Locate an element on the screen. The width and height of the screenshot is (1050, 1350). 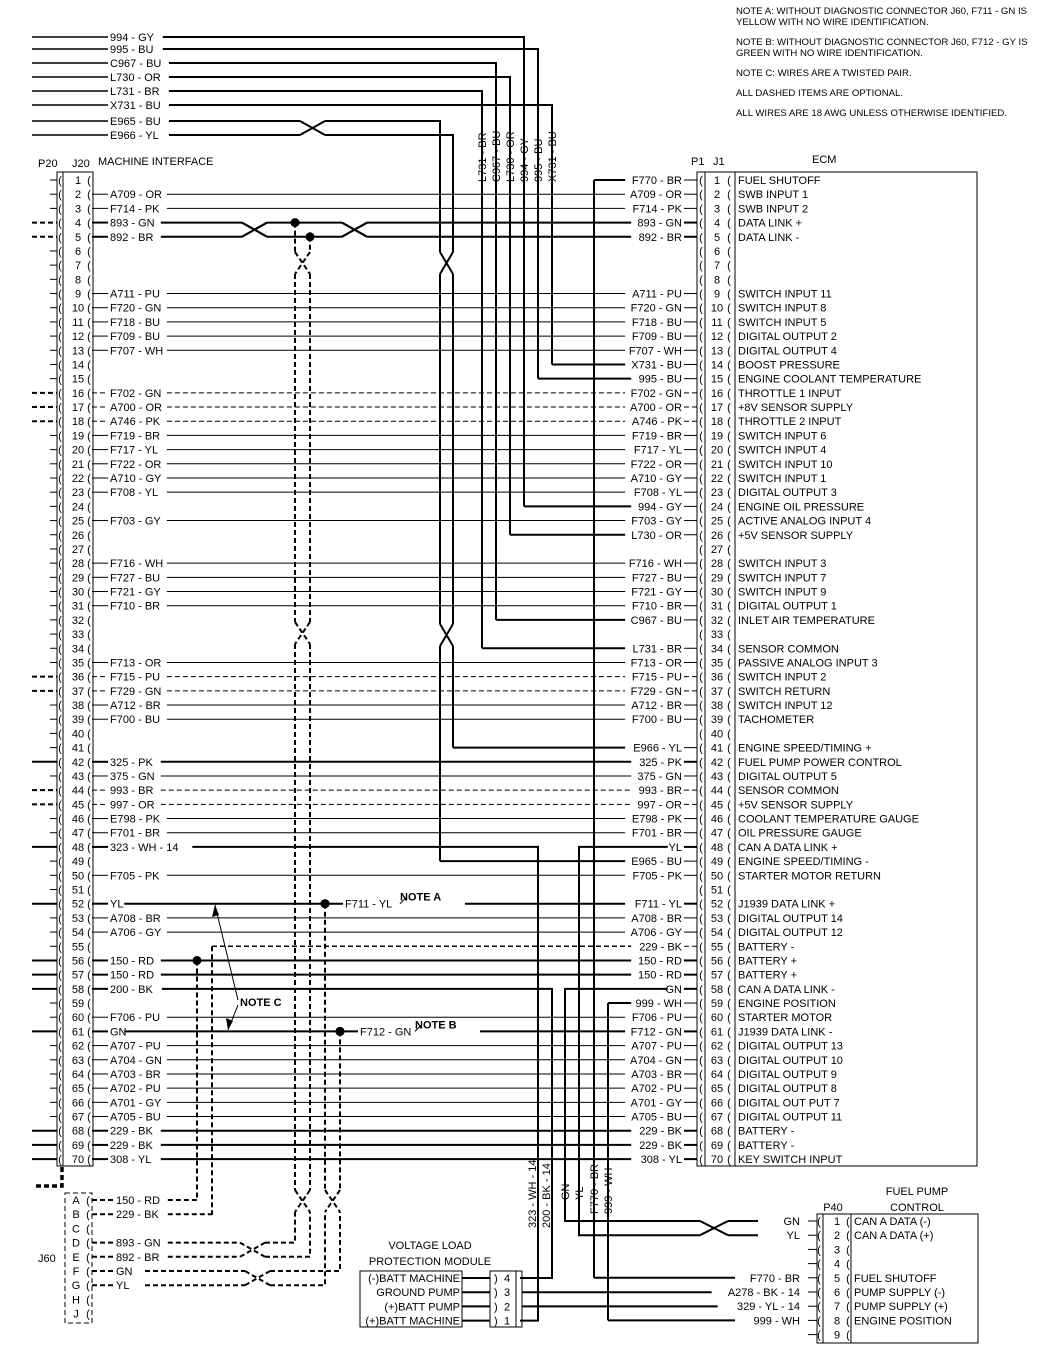
vertical-wire-label: 323 - WH - 14 is located at coordinates (533, 1194).